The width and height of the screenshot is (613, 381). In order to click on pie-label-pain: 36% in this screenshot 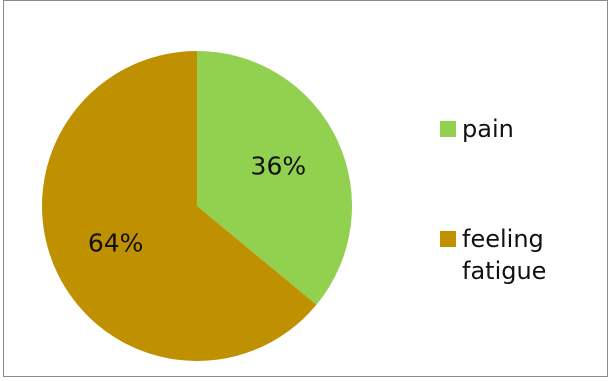, I will do `click(279, 166)`.